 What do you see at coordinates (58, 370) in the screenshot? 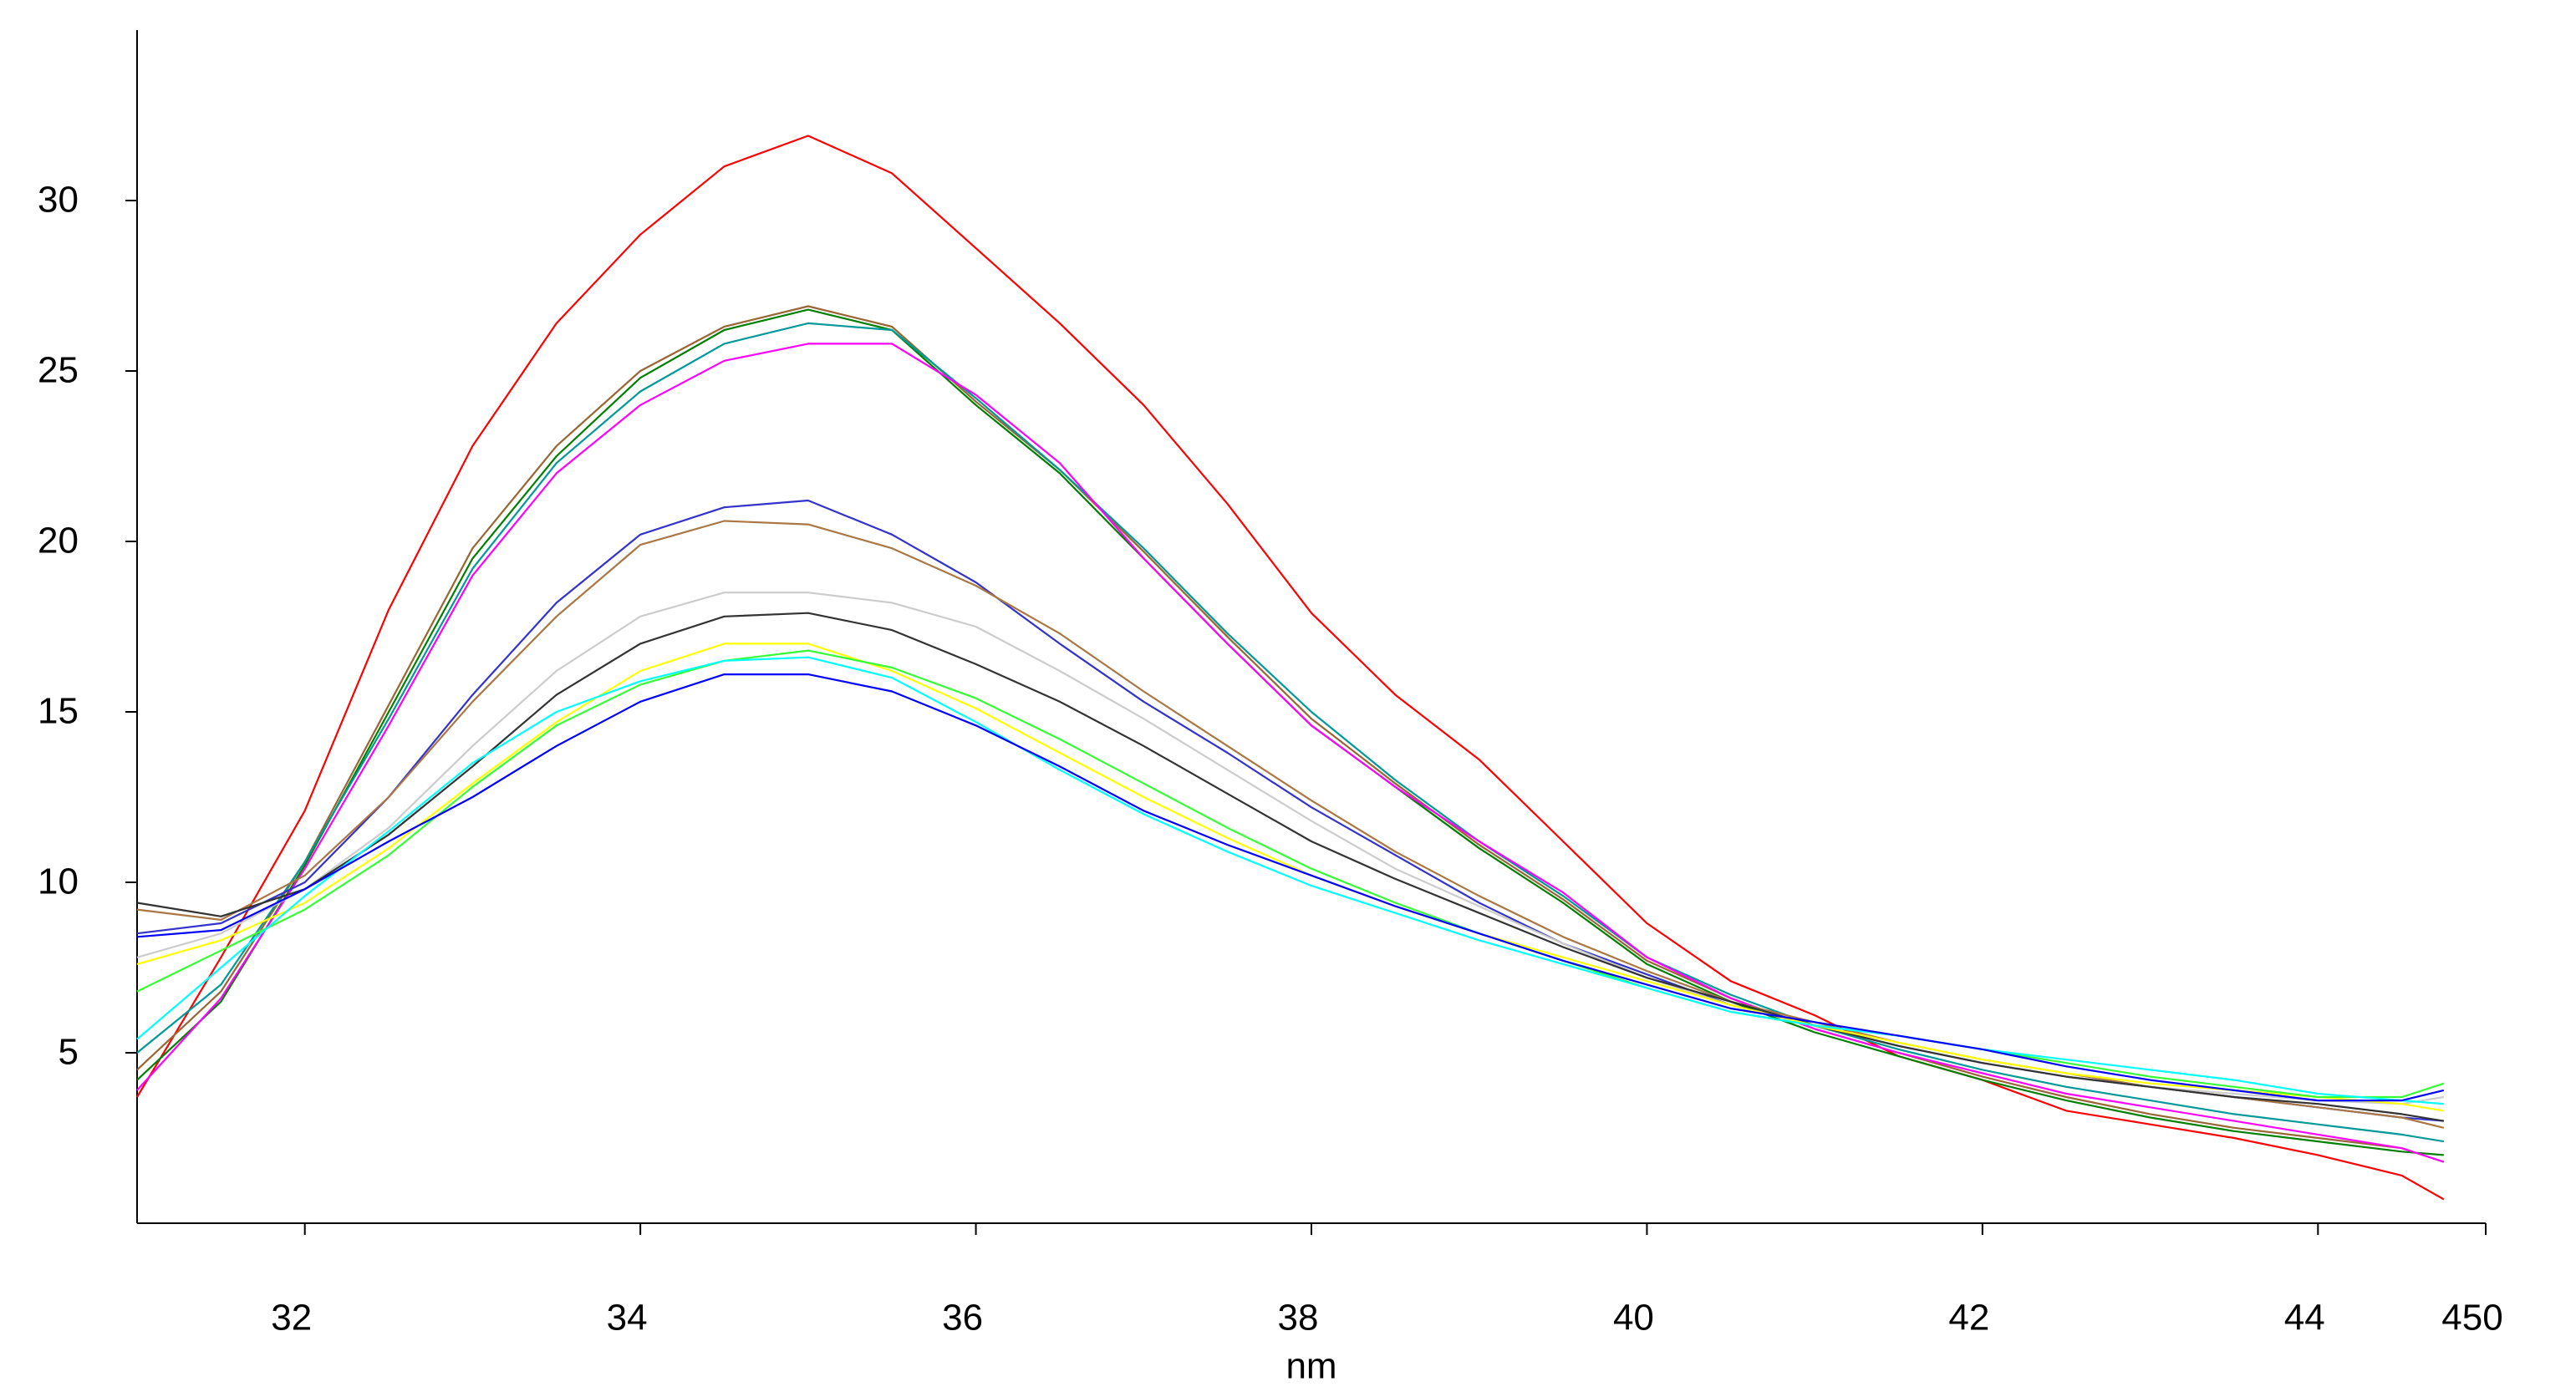
I see `y-tick-label: 25` at bounding box center [58, 370].